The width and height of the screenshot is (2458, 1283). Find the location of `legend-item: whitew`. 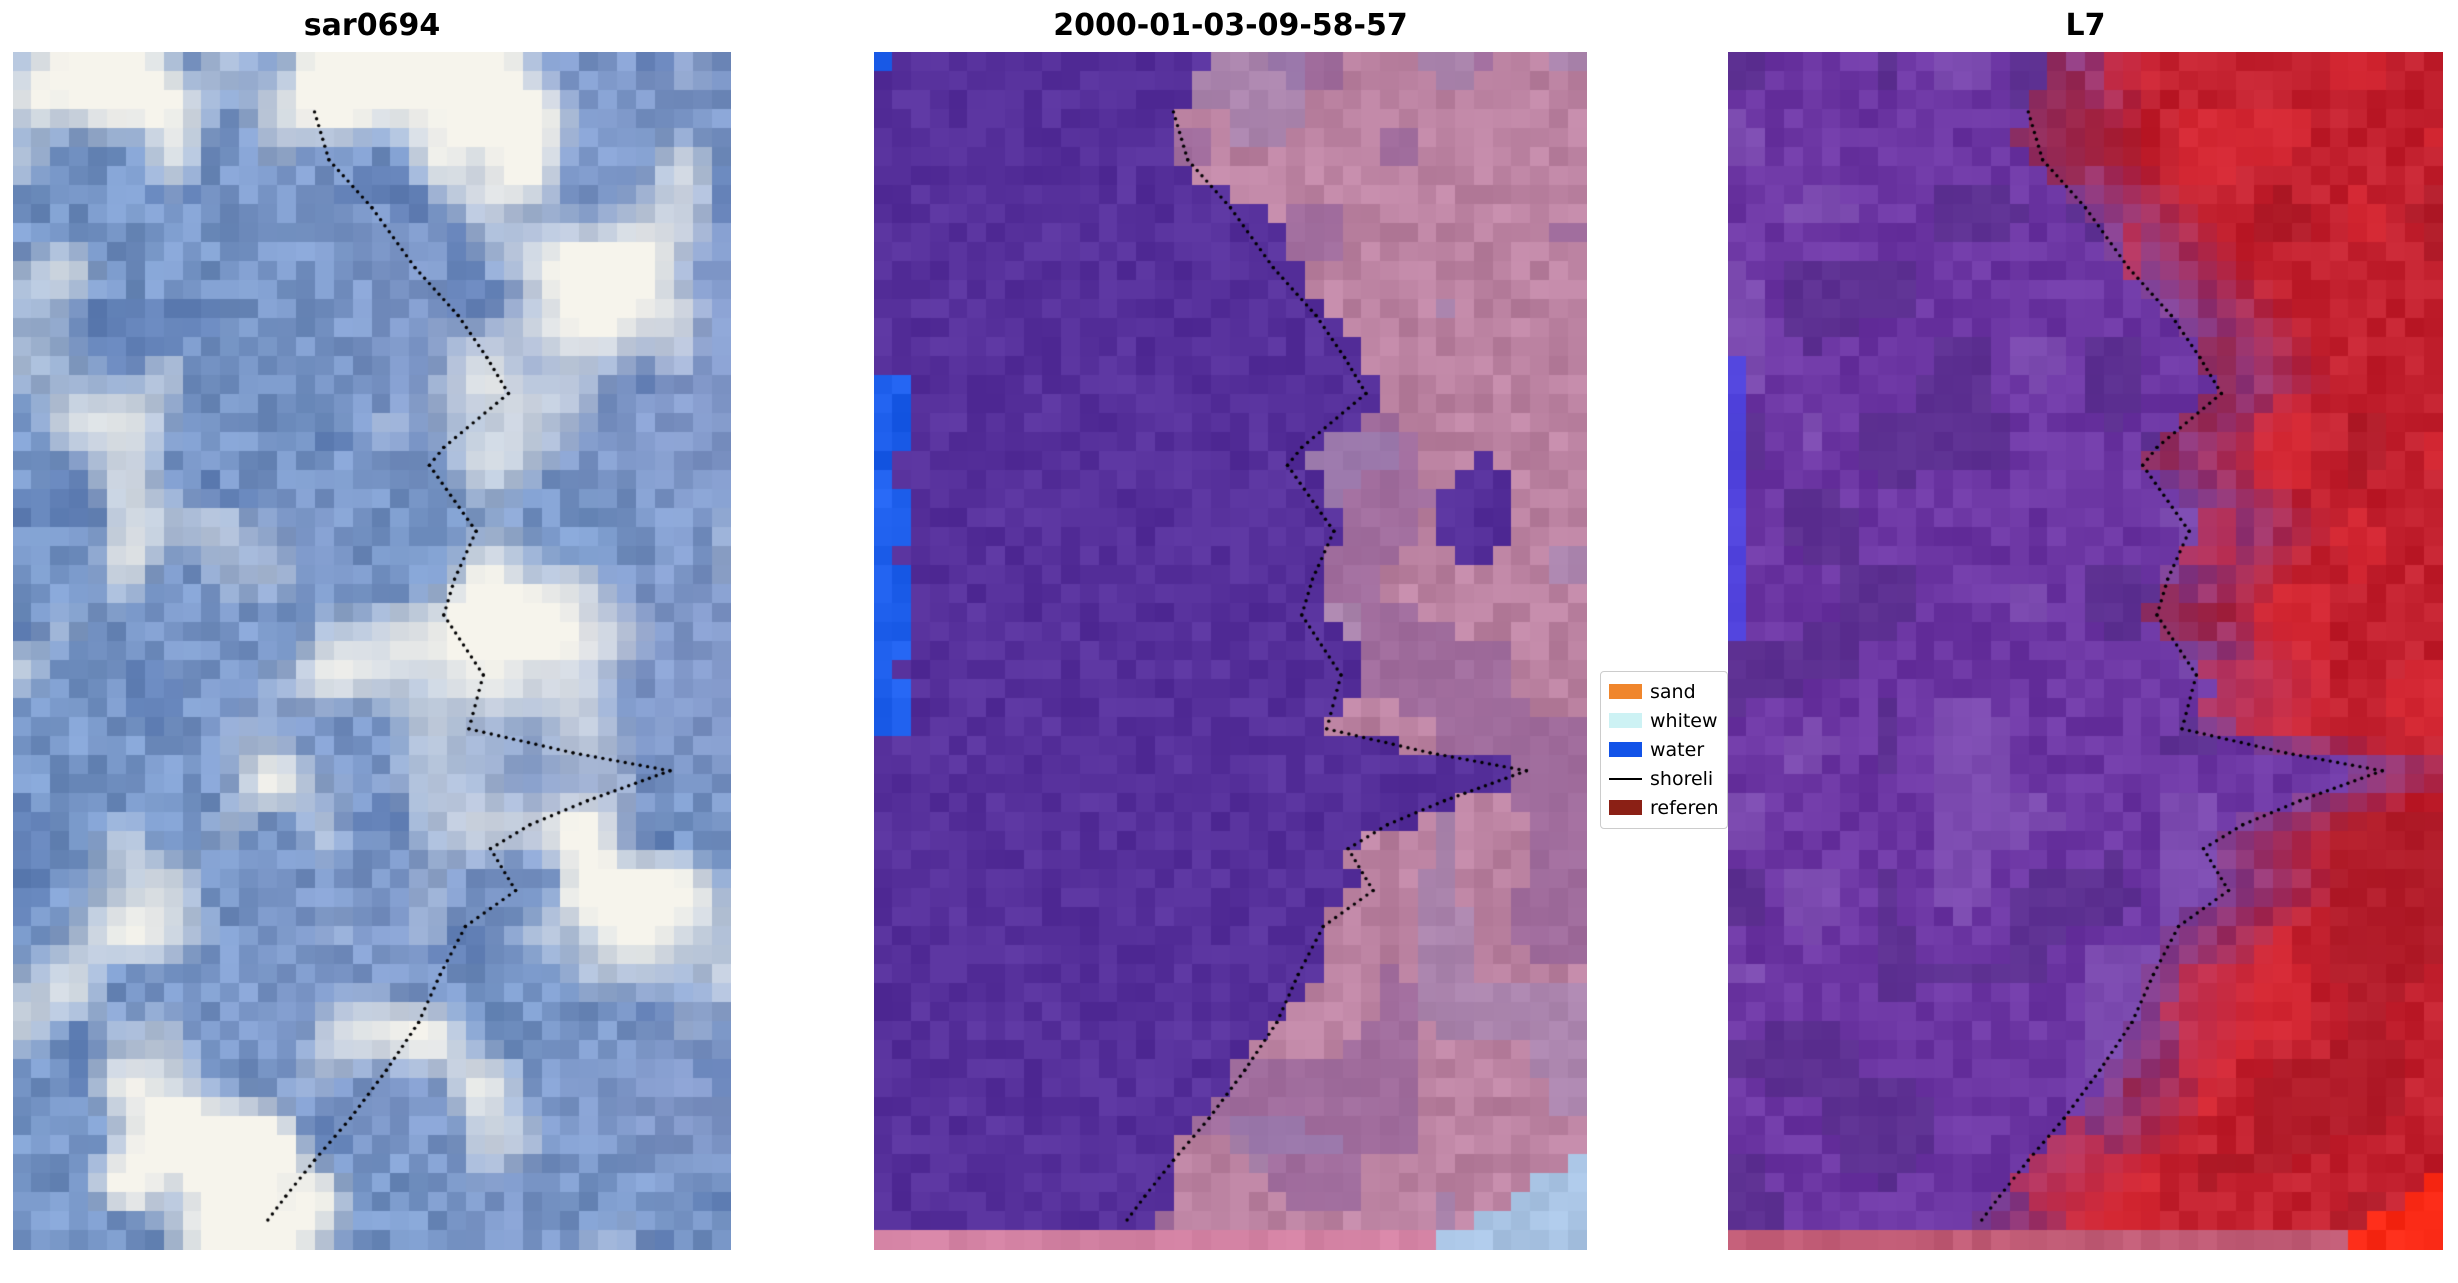

legend-item: whitew is located at coordinates (1664, 720).